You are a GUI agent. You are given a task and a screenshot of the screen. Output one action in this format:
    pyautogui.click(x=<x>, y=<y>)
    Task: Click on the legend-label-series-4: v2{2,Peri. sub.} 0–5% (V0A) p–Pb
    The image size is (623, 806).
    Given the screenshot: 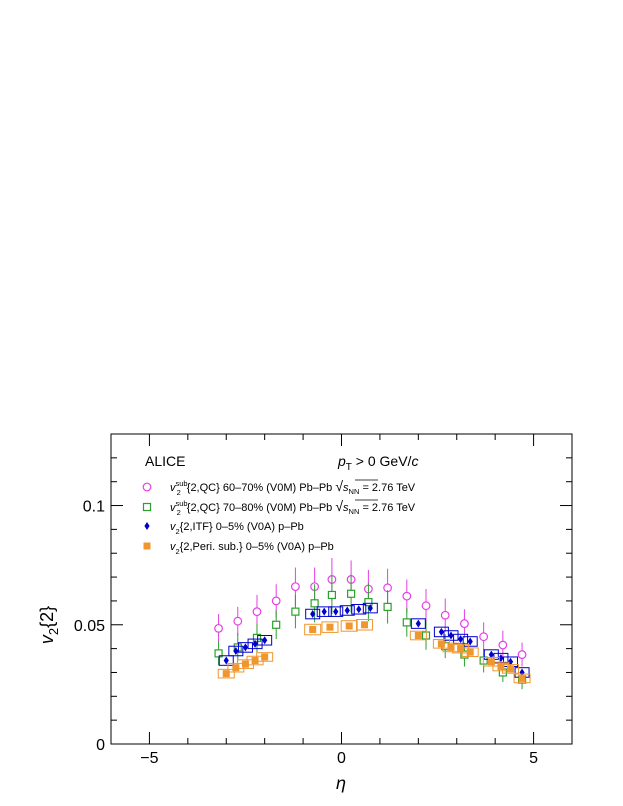 What is the action you would take?
    pyautogui.click(x=252, y=548)
    